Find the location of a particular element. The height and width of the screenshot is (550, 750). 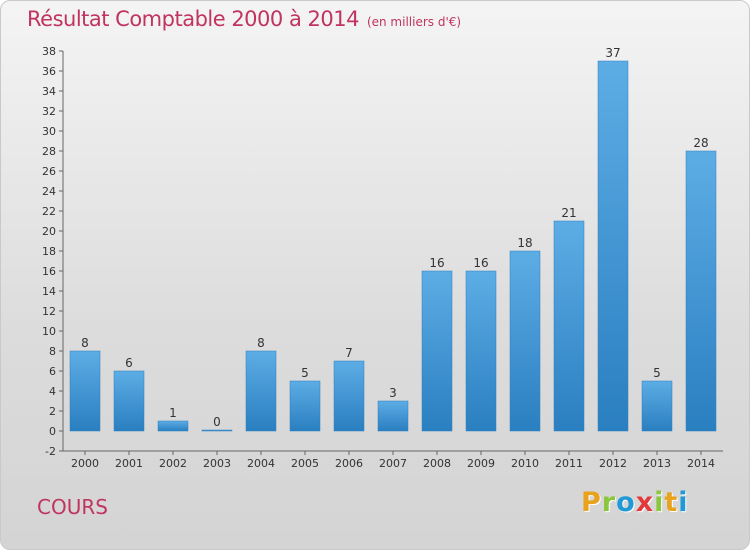

value-label-2001: 6 is located at coordinates (129, 363).